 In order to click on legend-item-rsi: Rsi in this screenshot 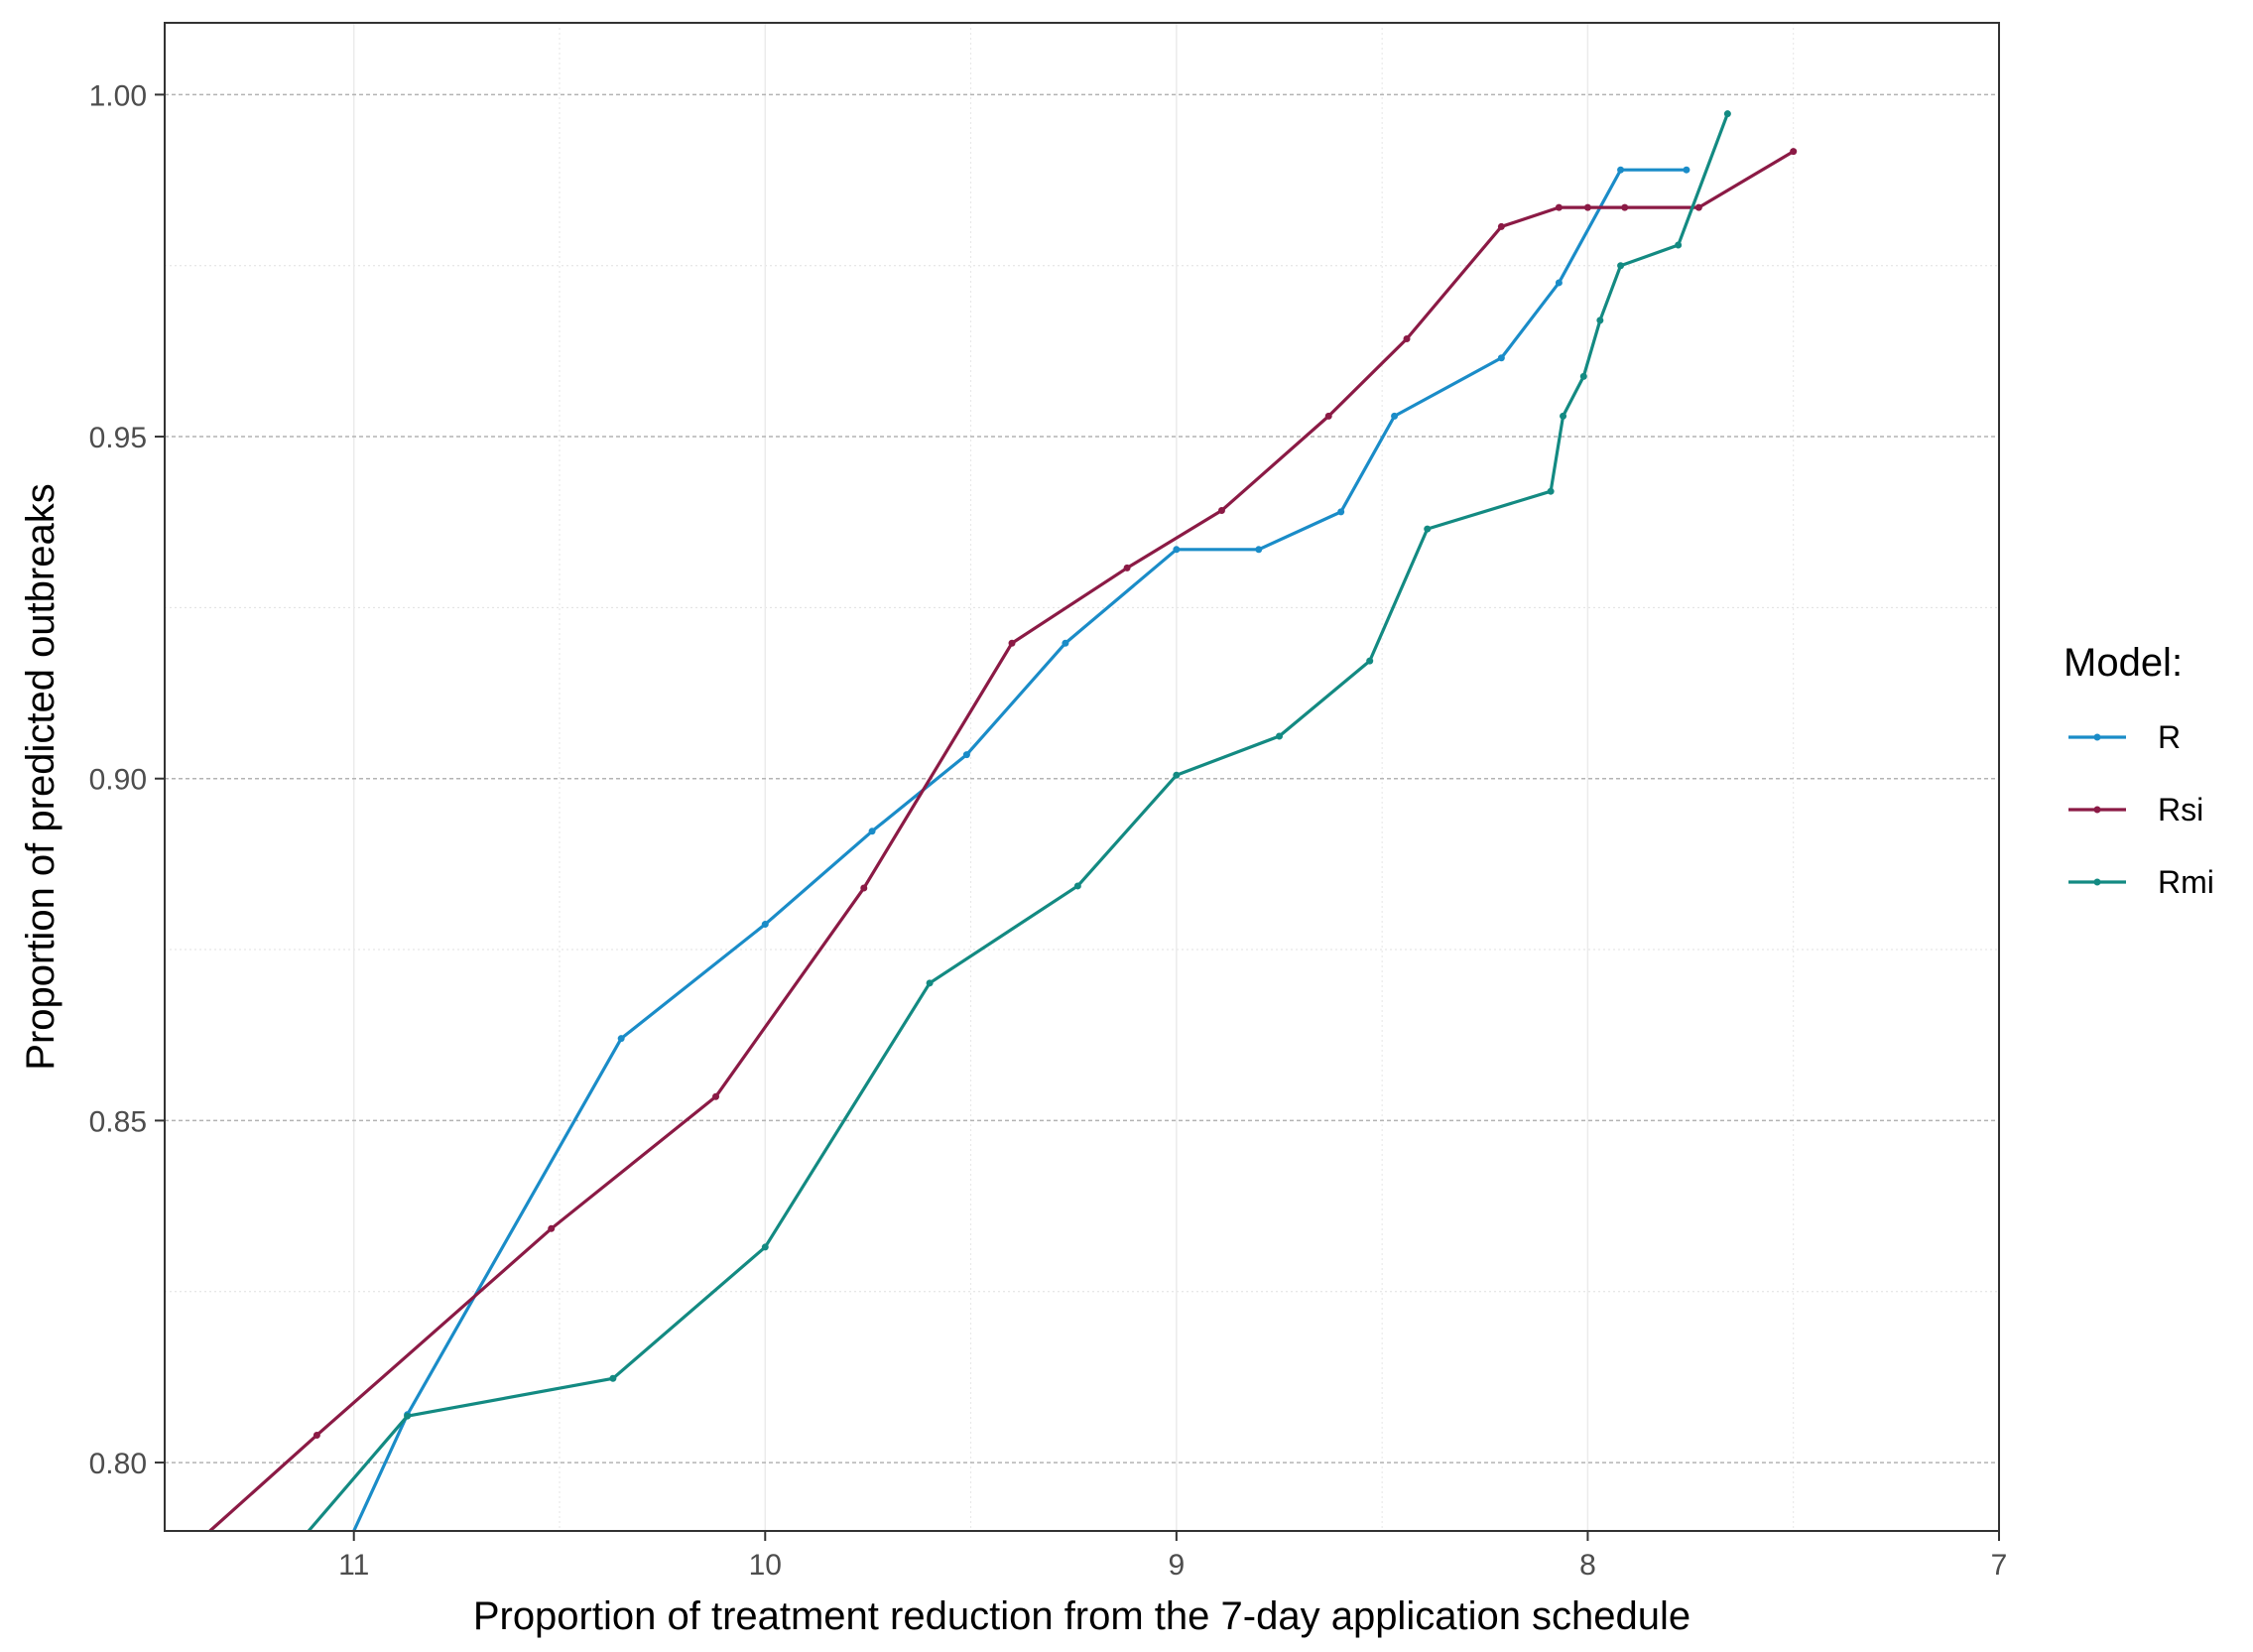, I will do `click(2136, 809)`.